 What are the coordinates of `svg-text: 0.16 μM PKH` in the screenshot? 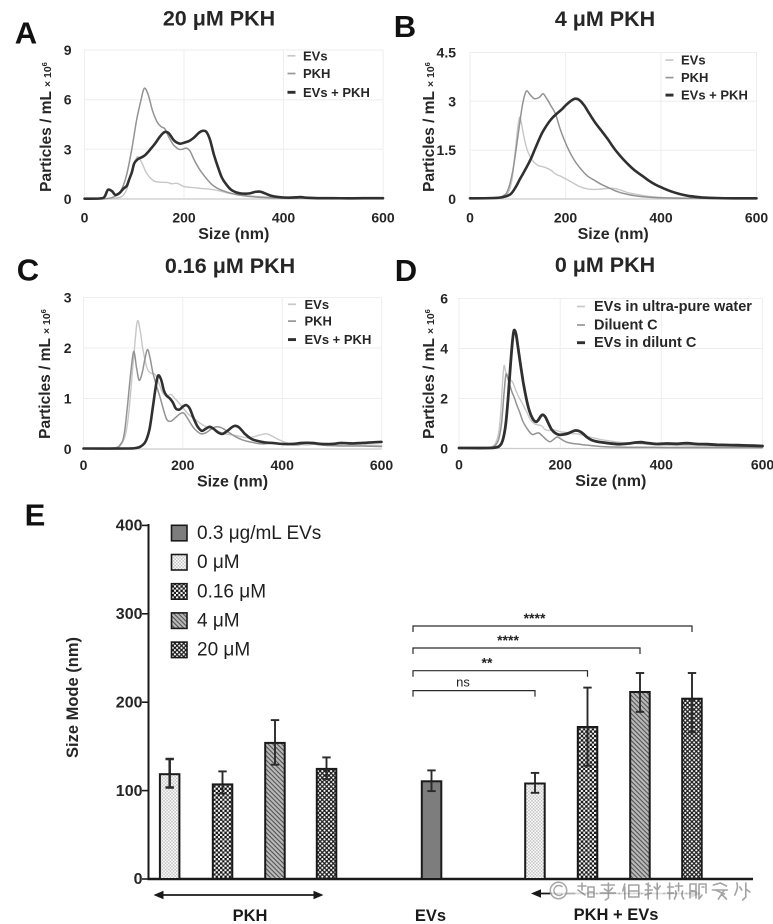 It's located at (230, 266).